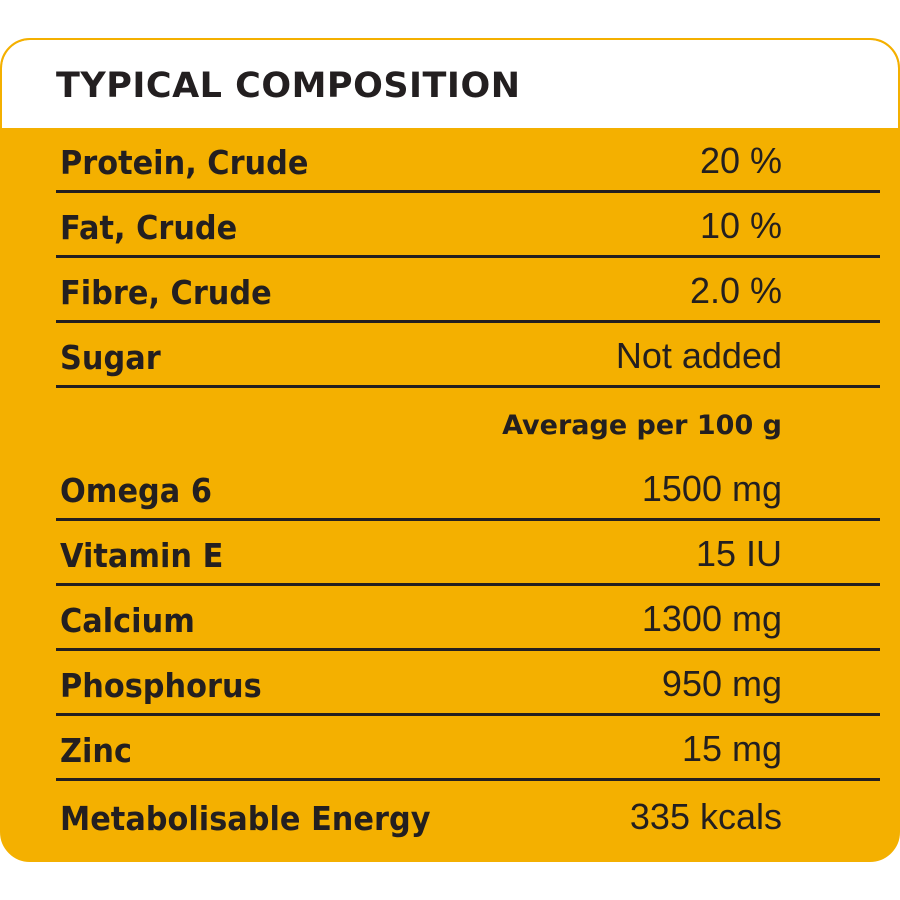 This screenshot has height=900, width=900. What do you see at coordinates (721, 683) in the screenshot?
I see `row-value: 950 mg` at bounding box center [721, 683].